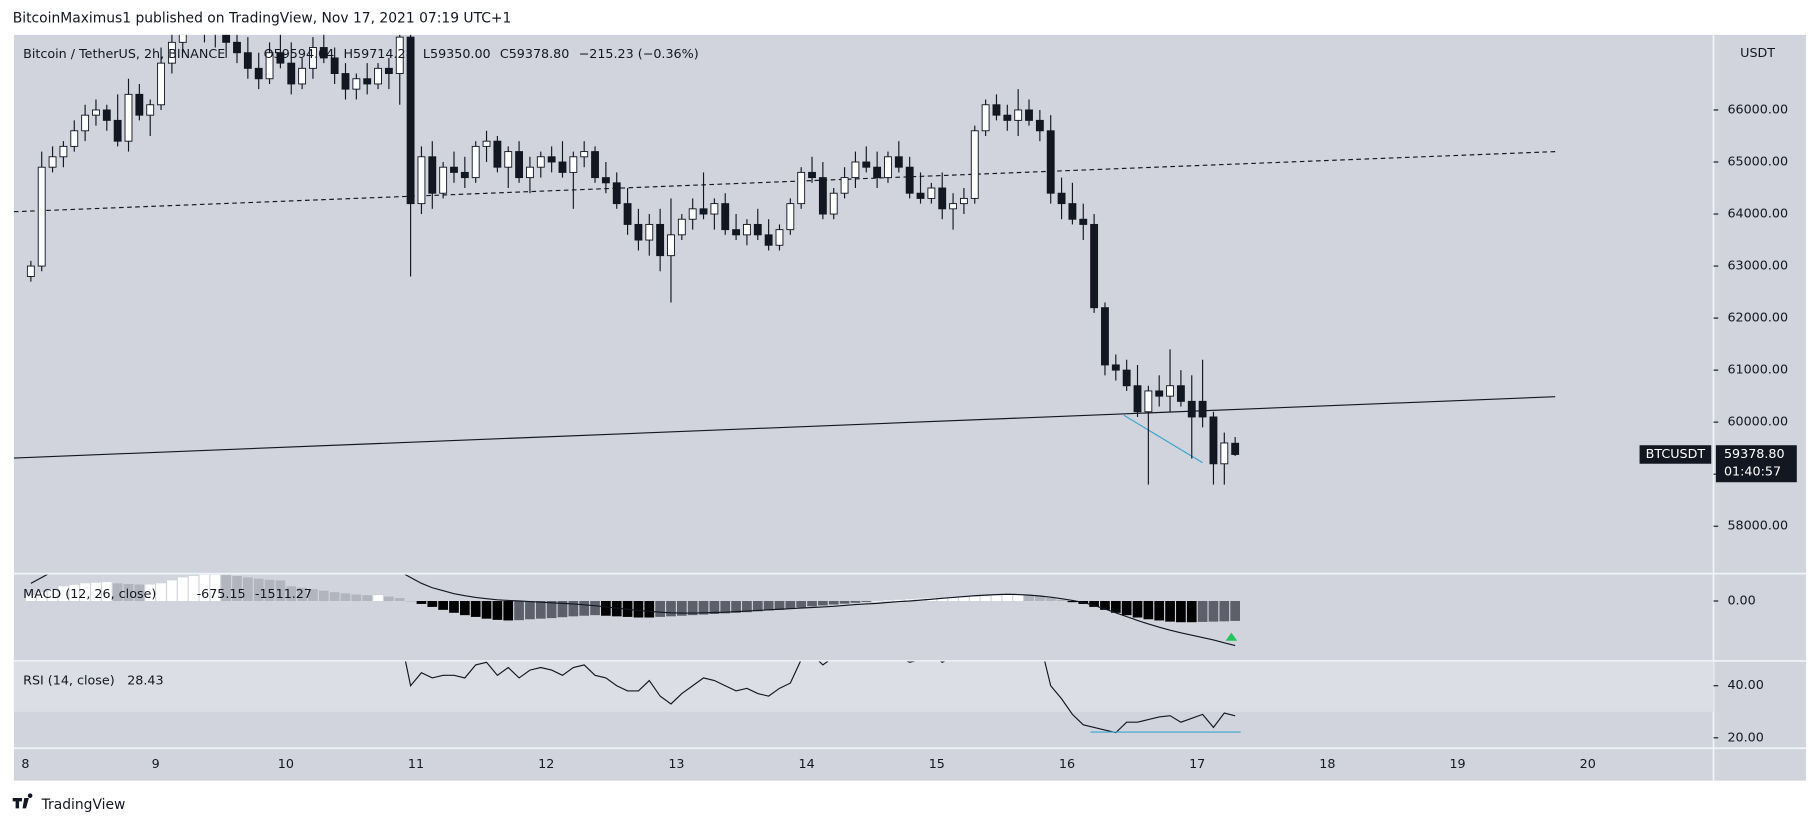  Describe the element at coordinates (221, 593) in the screenshot. I see `macd-value: -675.15` at that location.